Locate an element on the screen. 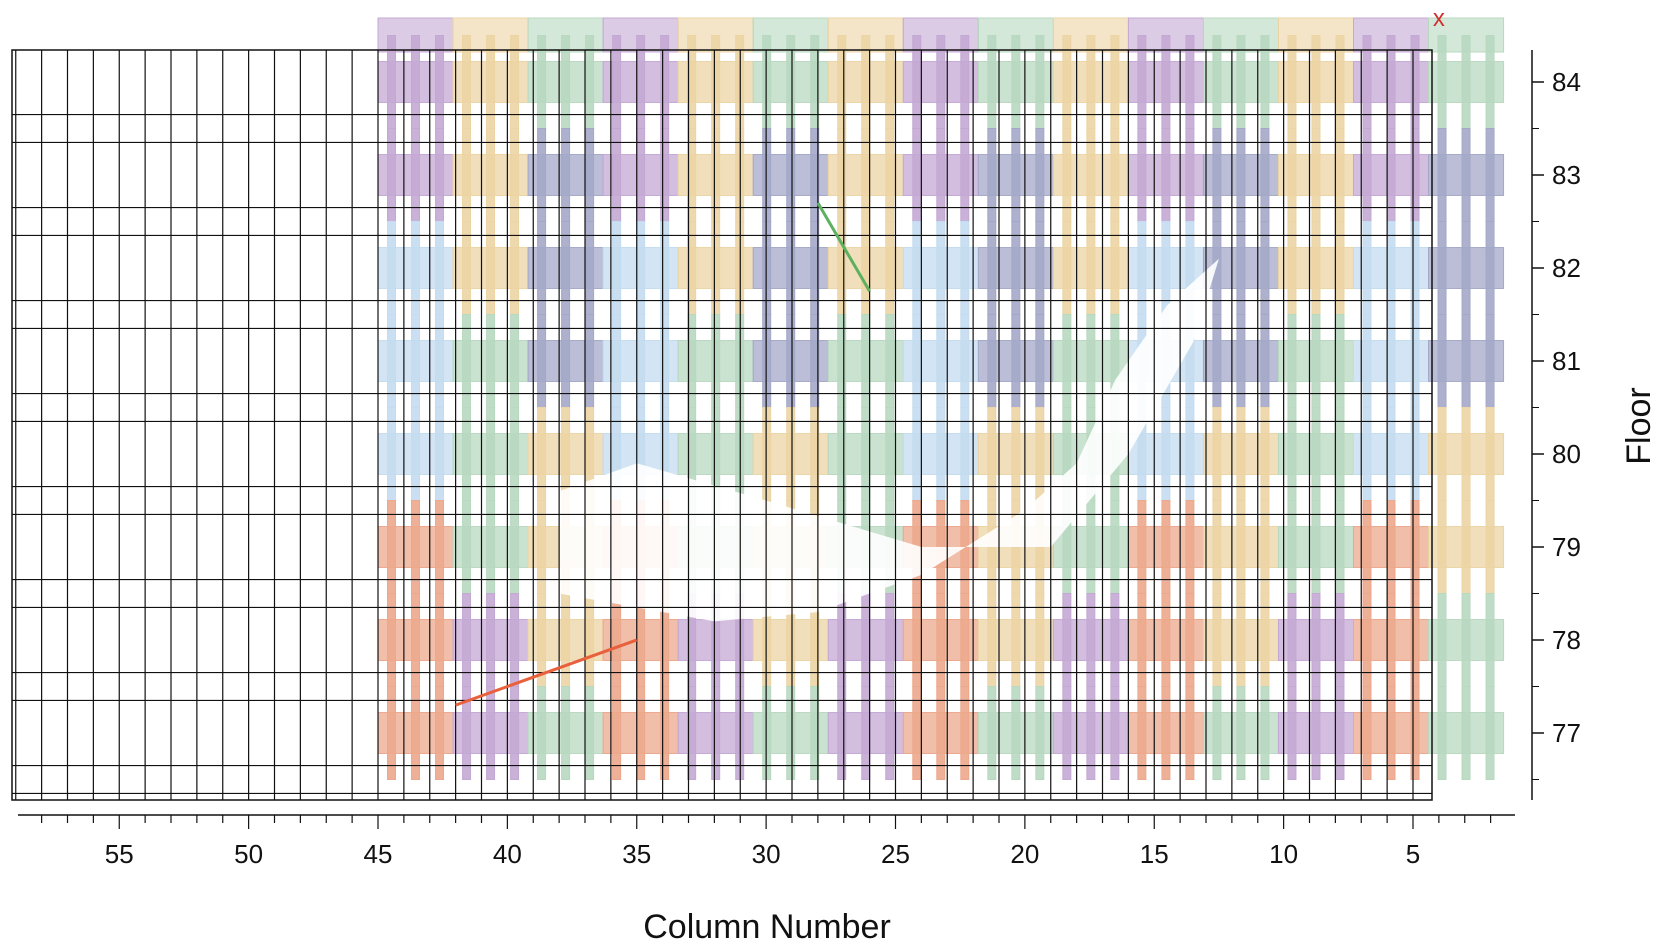 The height and width of the screenshot is (946, 1667). x-tick-label: 35 is located at coordinates (636, 854).